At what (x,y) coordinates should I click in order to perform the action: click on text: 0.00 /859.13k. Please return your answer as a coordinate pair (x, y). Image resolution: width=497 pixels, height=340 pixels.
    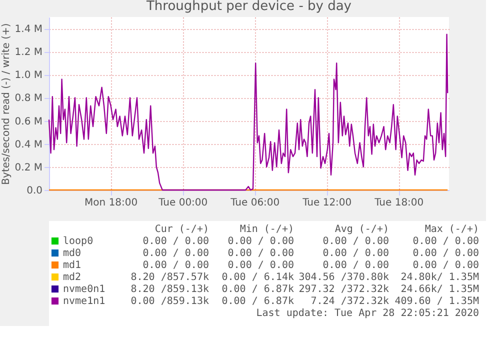
    Looking at the image, I should click on (169, 301).